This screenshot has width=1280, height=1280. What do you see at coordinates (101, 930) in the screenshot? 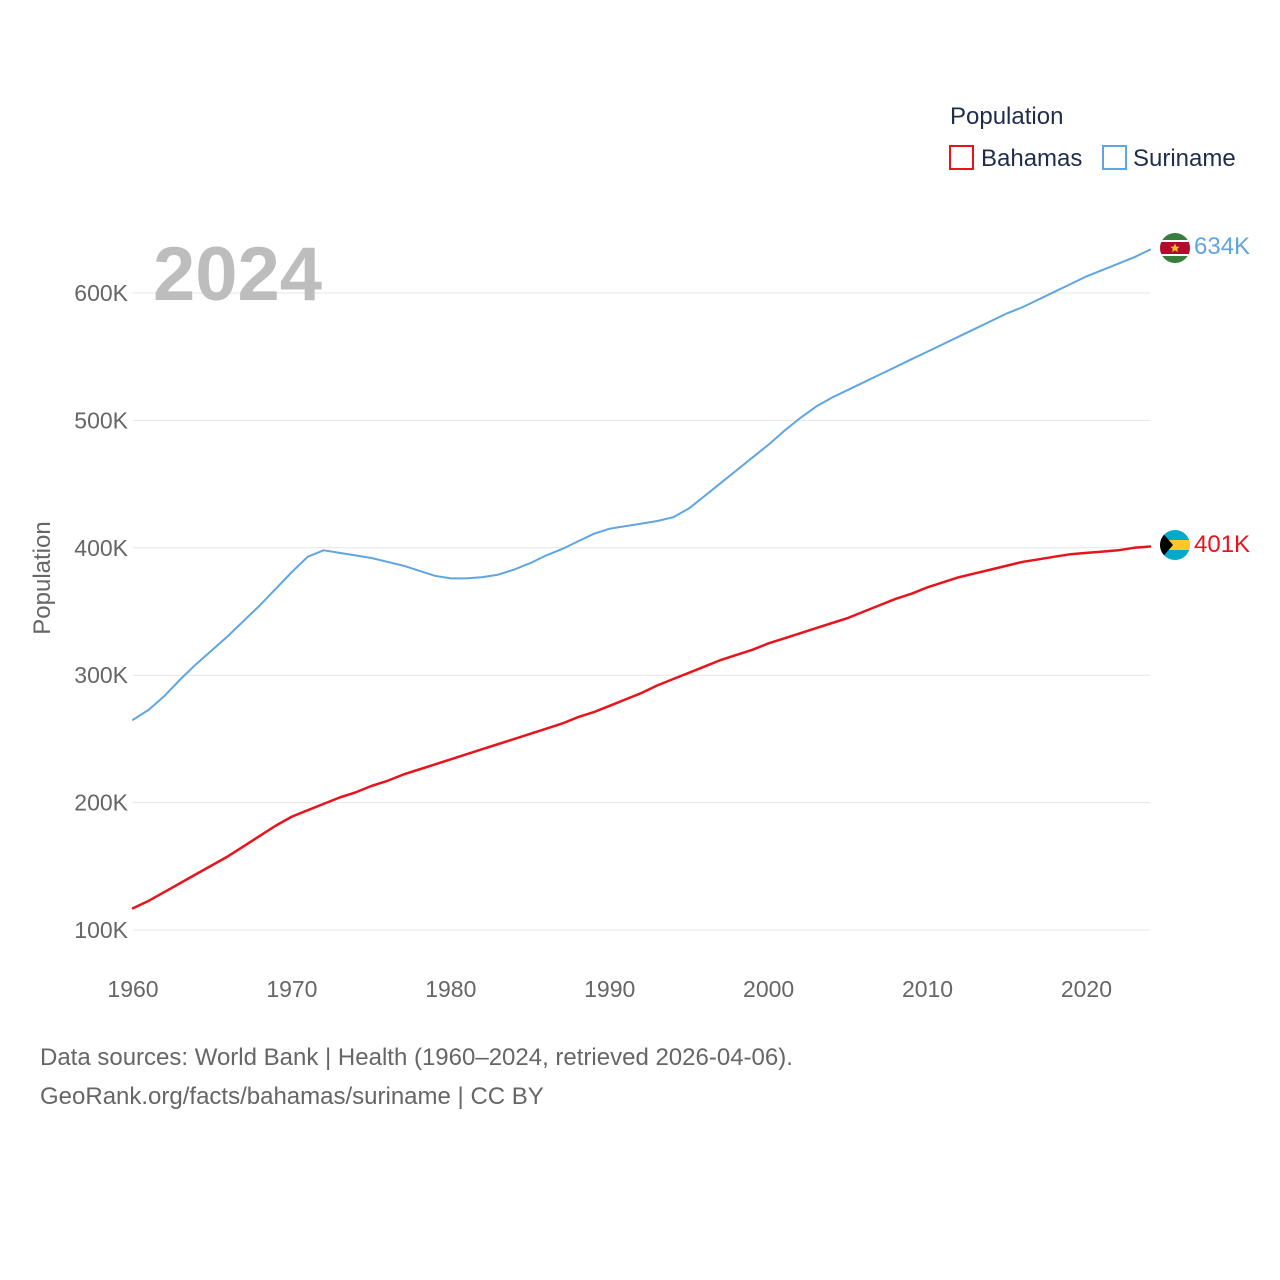
I see `y-tick-label: 100K` at bounding box center [101, 930].